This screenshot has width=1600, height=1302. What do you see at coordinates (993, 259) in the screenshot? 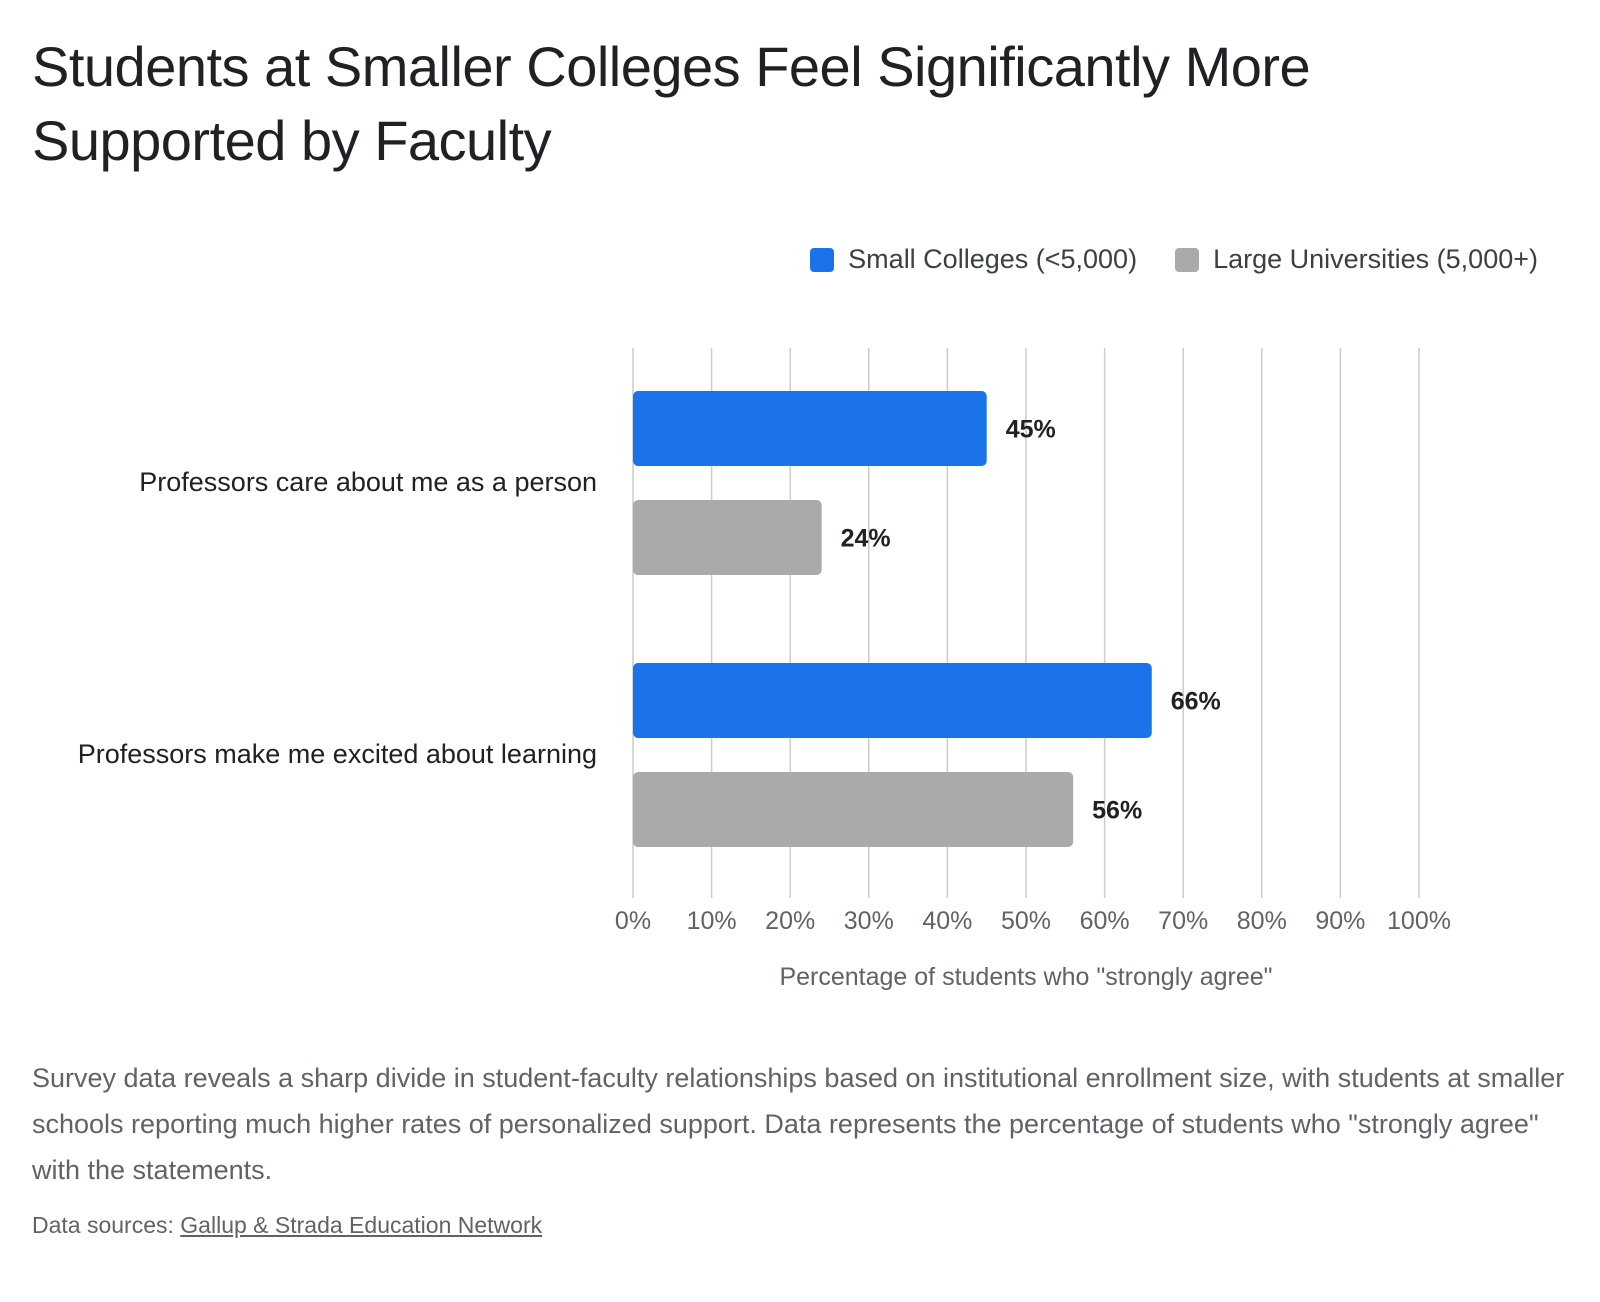
I see `legend-label-small-colleges: Small Colleges (<5,000)` at bounding box center [993, 259].